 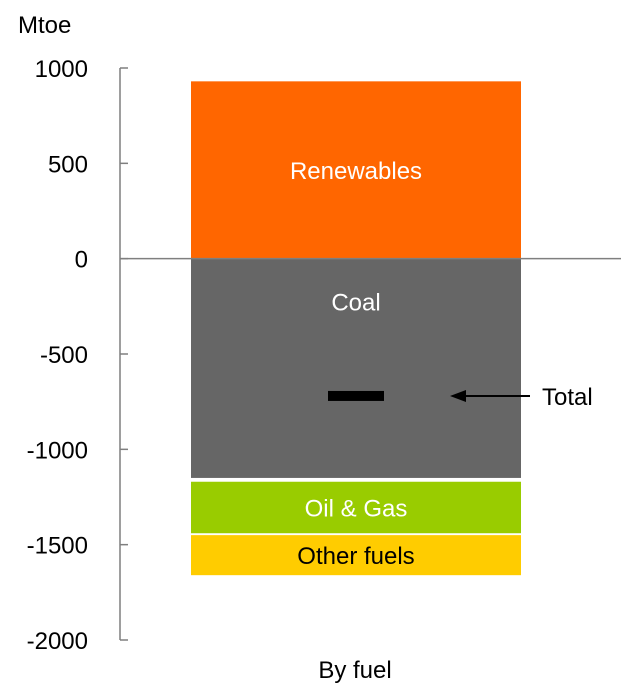 I want to click on y-tick-label: 500, so click(x=68, y=164).